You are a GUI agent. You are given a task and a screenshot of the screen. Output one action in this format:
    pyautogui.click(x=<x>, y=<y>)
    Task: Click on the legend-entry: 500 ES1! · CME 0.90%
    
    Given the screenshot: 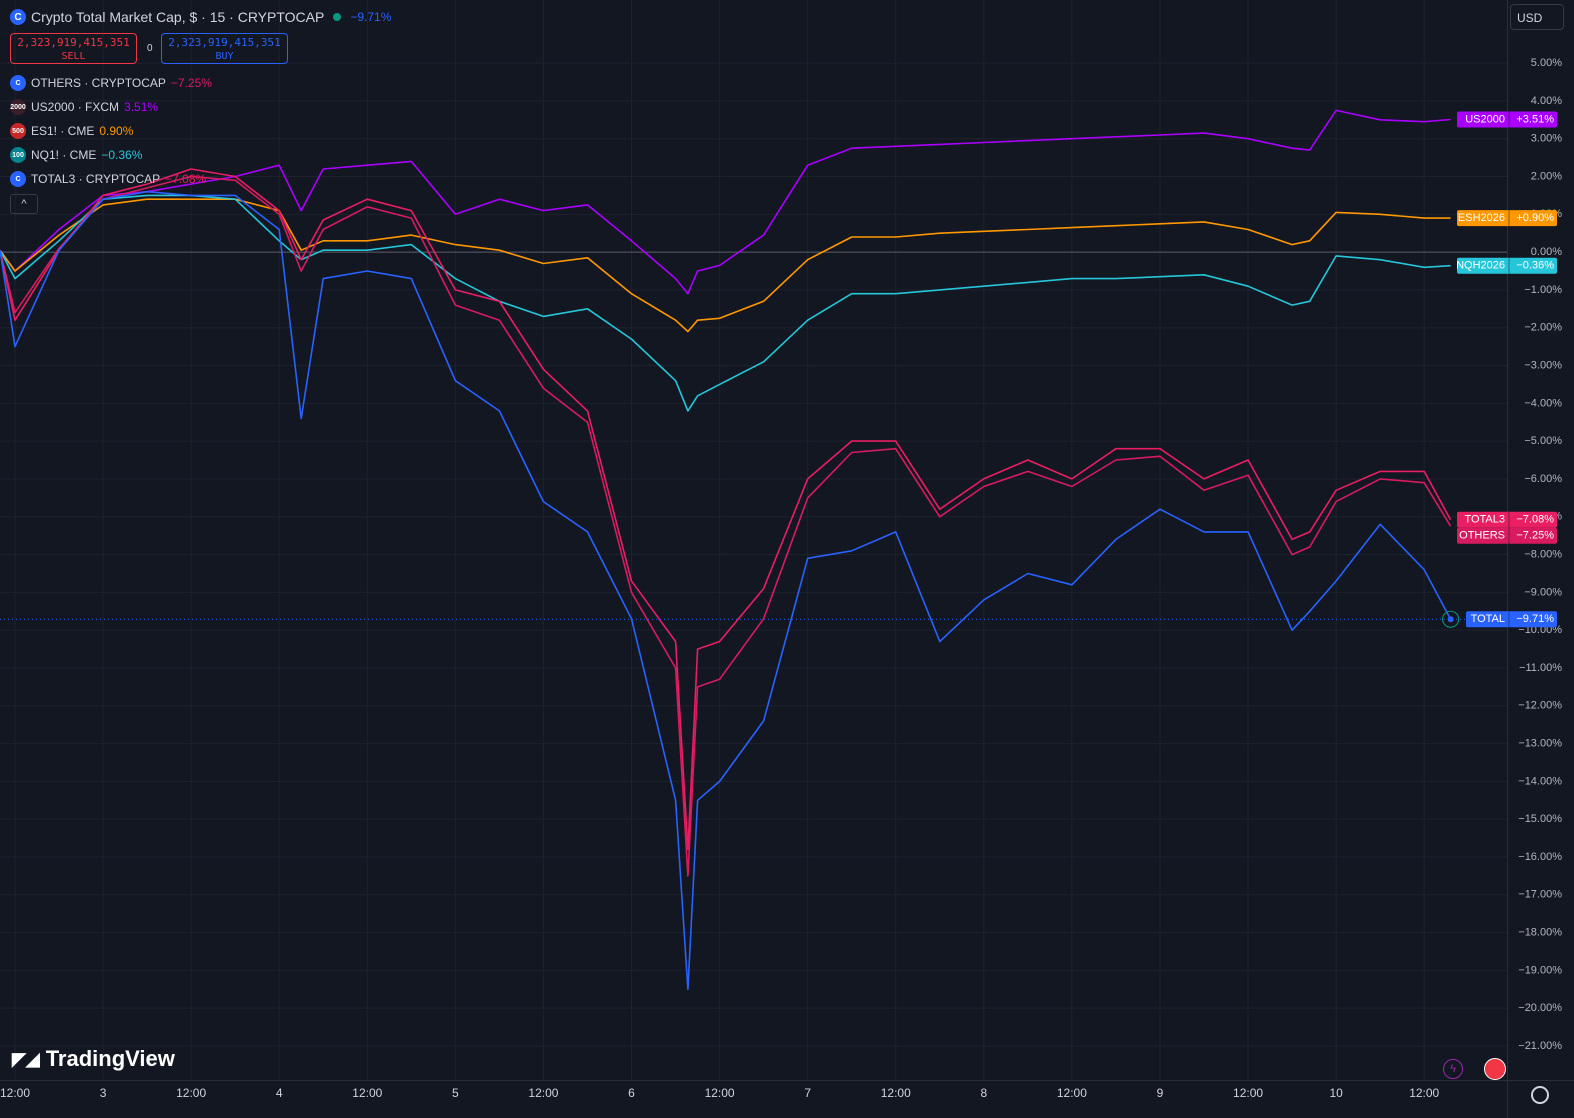 What is the action you would take?
    pyautogui.click(x=71, y=131)
    